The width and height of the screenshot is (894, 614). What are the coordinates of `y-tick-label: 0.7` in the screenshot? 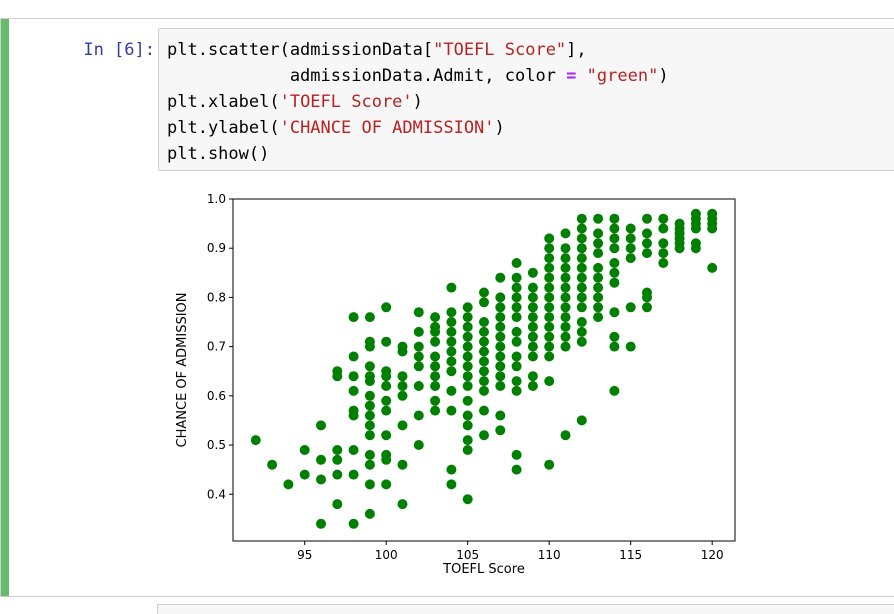 It's located at (216, 347).